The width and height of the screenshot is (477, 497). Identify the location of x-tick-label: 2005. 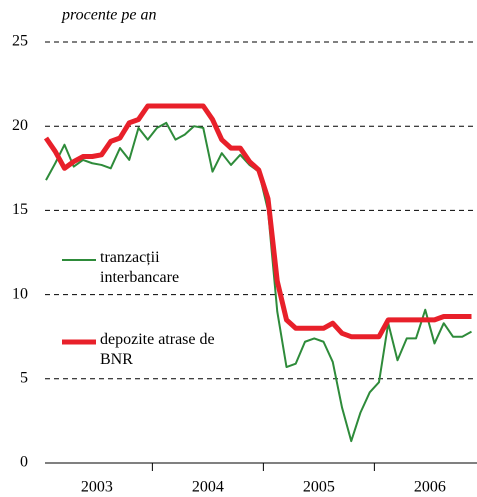
(319, 487).